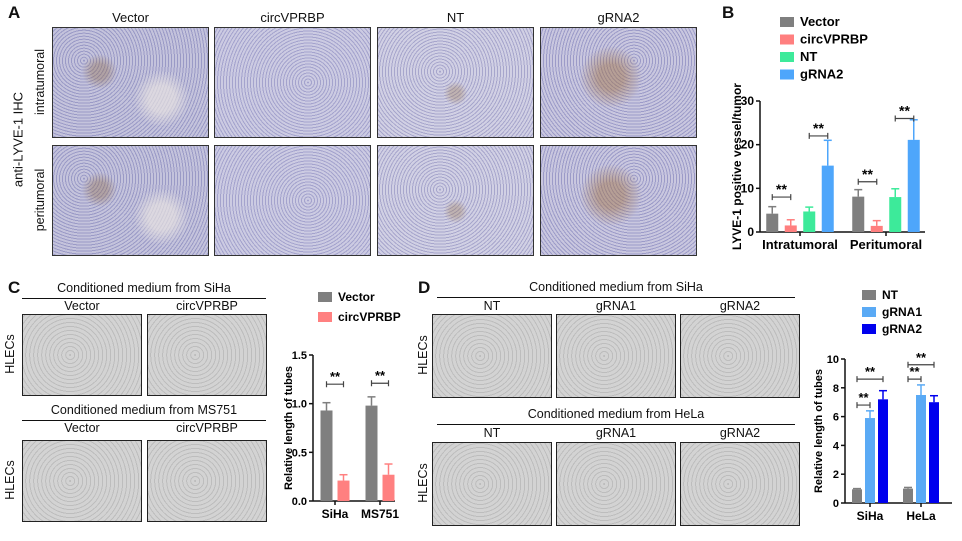 Image resolution: width=962 pixels, height=541 pixels. I want to click on y-tick-label: 30, so click(748, 101).